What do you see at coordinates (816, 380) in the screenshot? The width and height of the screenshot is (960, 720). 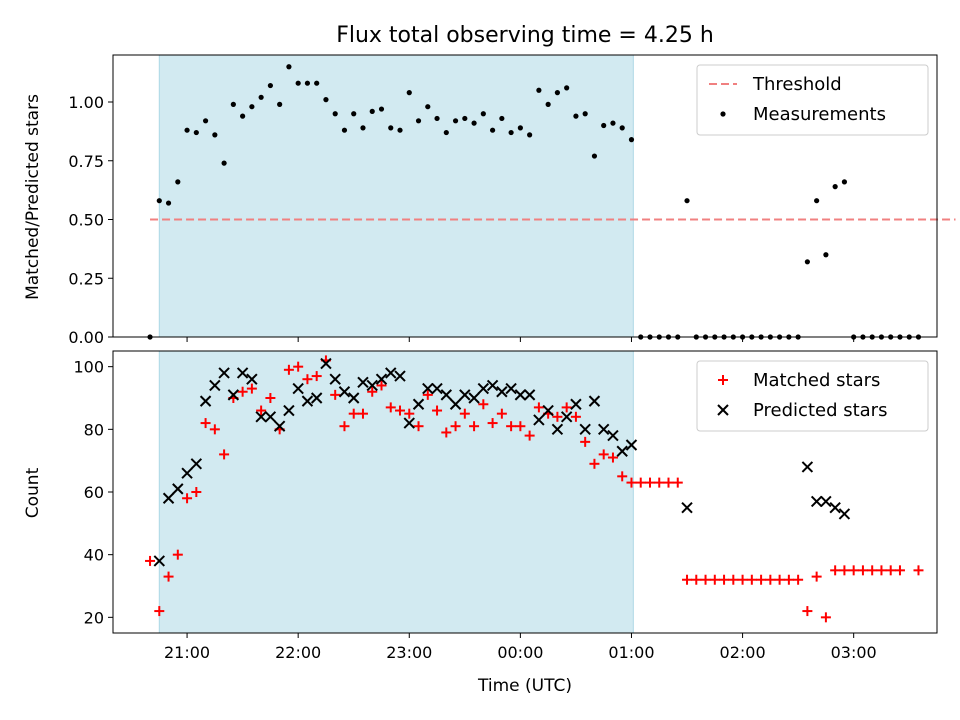 I see `legend-label: Matched stars` at bounding box center [816, 380].